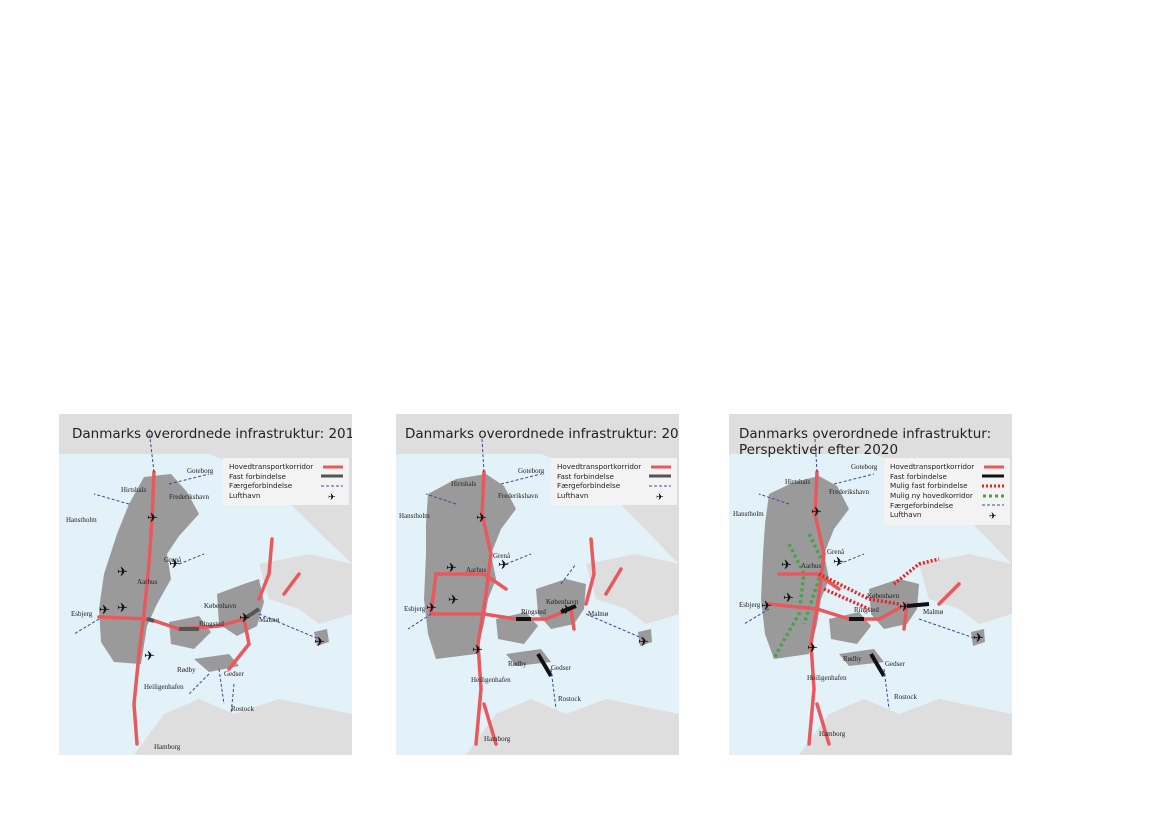 This screenshot has height=827, width=1169. Describe the element at coordinates (286, 477) in the screenshot. I see `legend-item-fixed-link: Fast forbindelse` at that location.